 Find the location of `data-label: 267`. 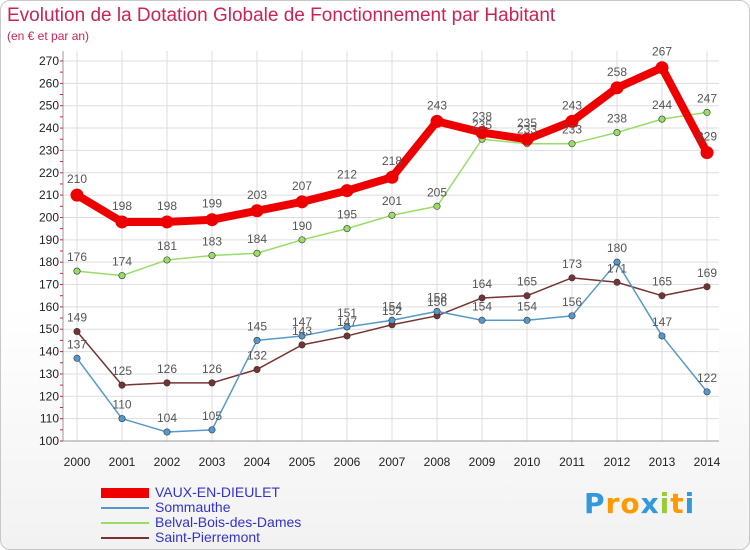

data-label: 267 is located at coordinates (662, 52).